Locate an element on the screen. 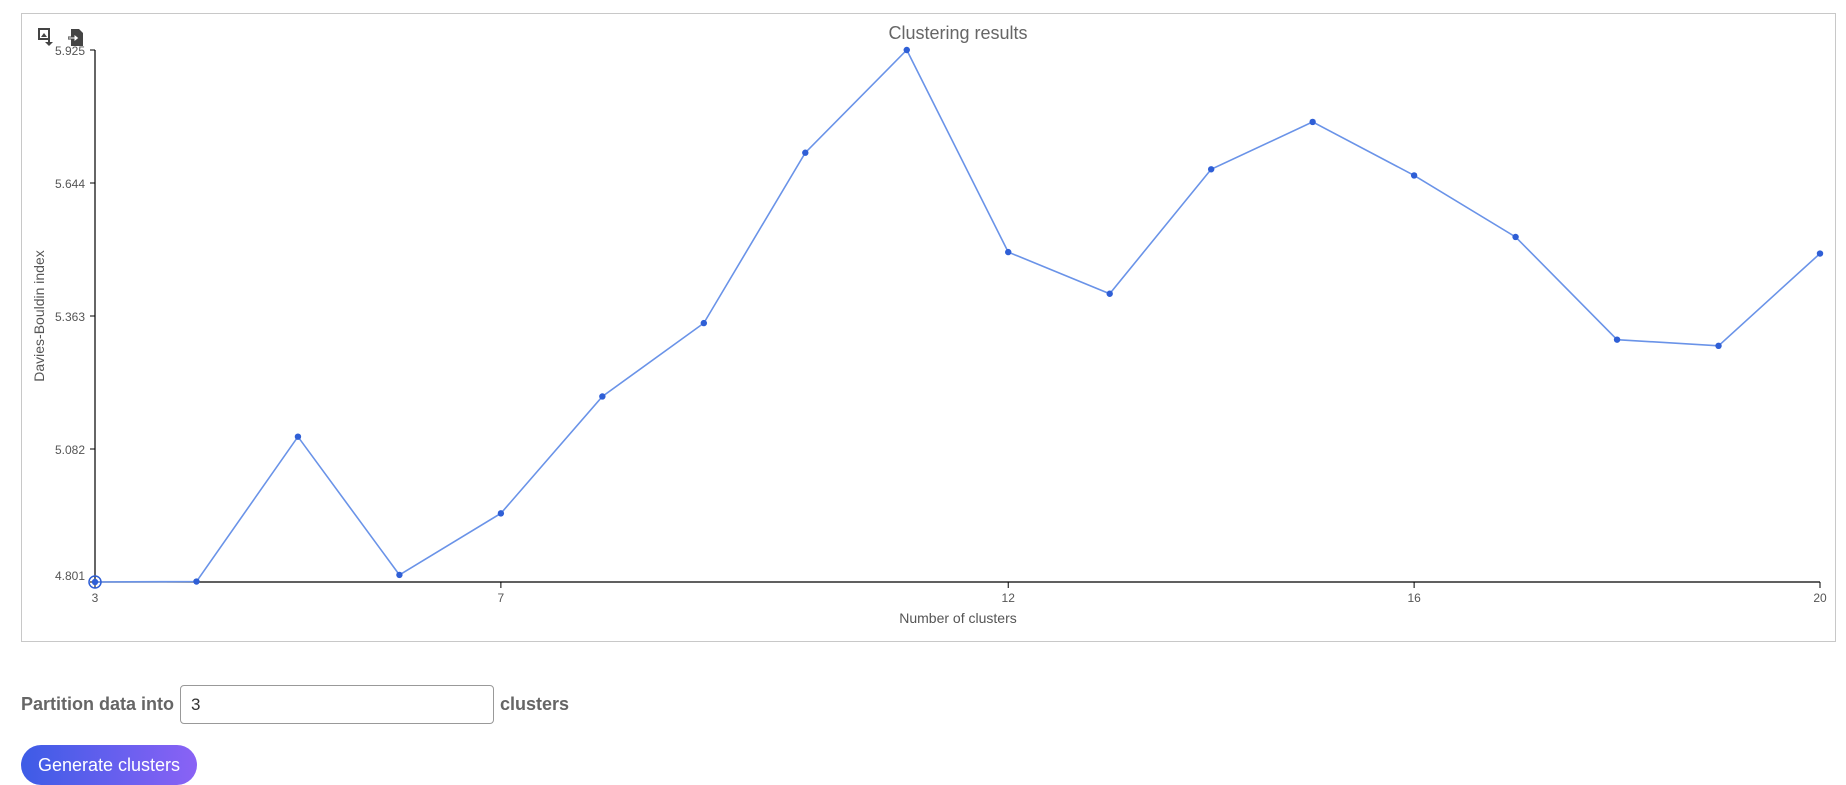 This screenshot has height=785, width=1846. y-tick-label: 4.801 is located at coordinates (70, 576).